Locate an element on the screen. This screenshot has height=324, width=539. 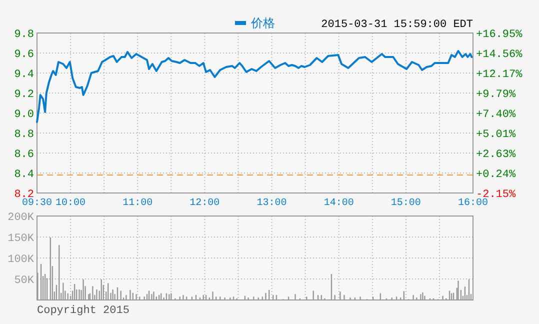
y-tick-label: 9.6 is located at coordinates (24, 55).